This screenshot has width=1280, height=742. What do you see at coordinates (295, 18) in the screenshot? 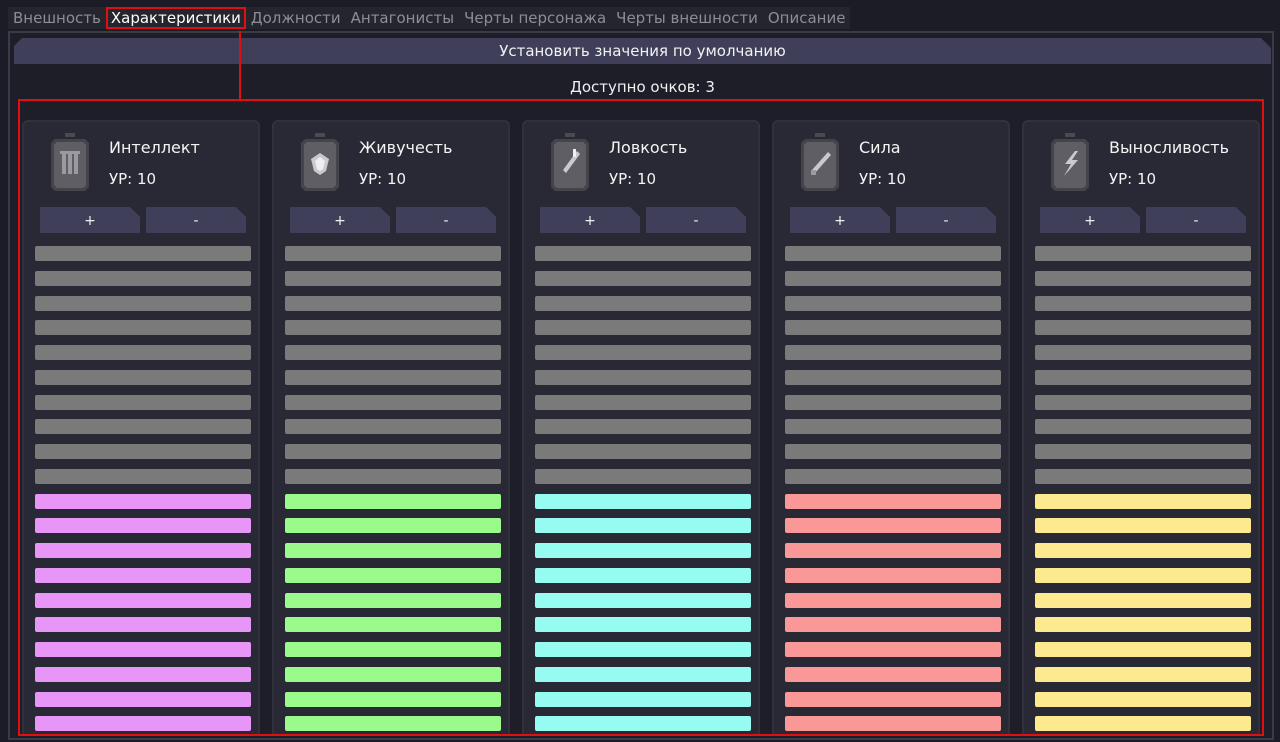
I see `tab-2: Должности` at bounding box center [295, 18].